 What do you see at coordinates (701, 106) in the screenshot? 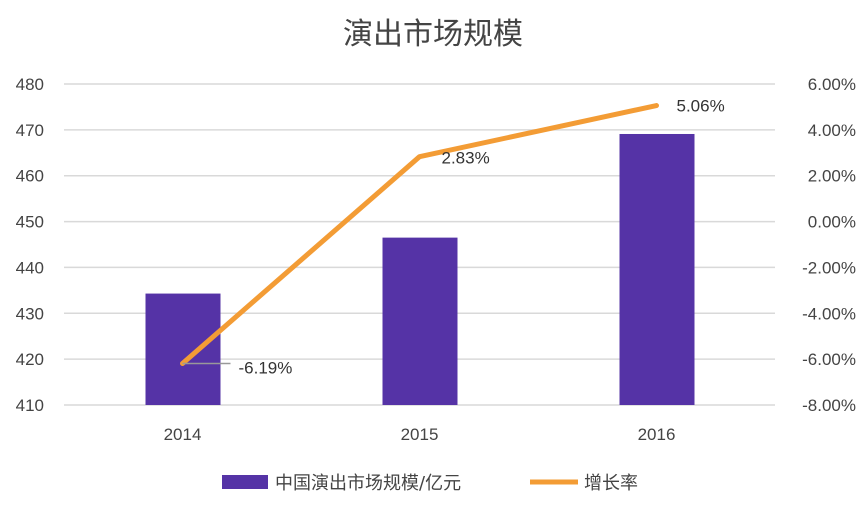
I see `data-label: 5.06%` at bounding box center [701, 106].